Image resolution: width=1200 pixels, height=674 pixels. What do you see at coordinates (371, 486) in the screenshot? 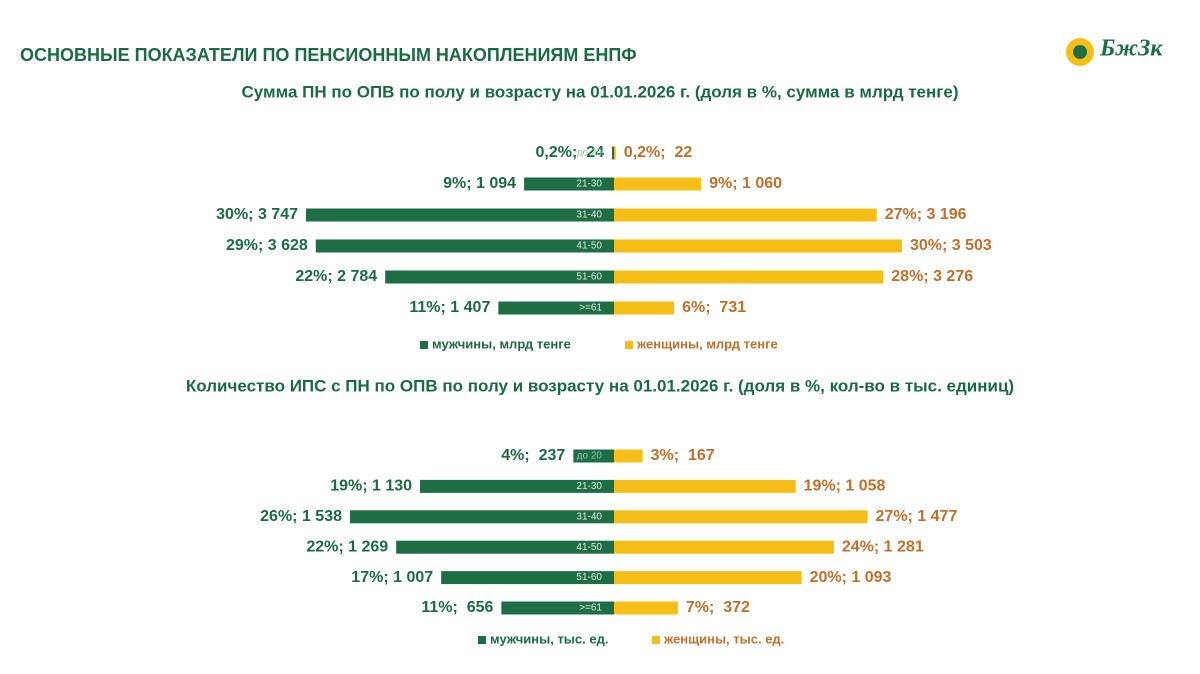
I see `value-label: 19%; 1 130` at bounding box center [371, 486].